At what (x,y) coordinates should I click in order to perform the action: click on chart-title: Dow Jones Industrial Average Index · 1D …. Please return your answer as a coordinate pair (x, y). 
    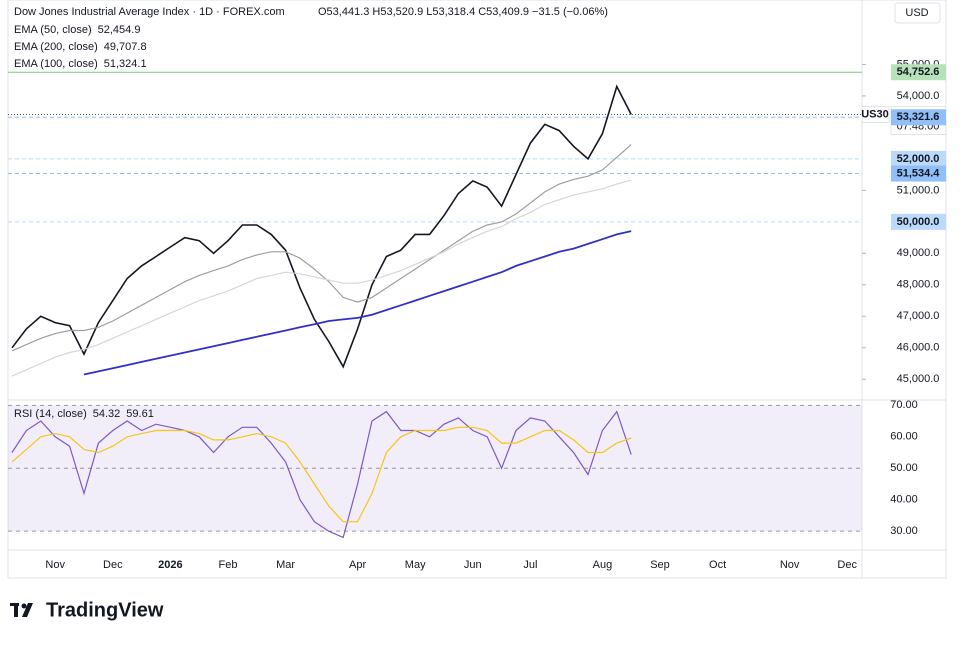
    Looking at the image, I should click on (149, 12).